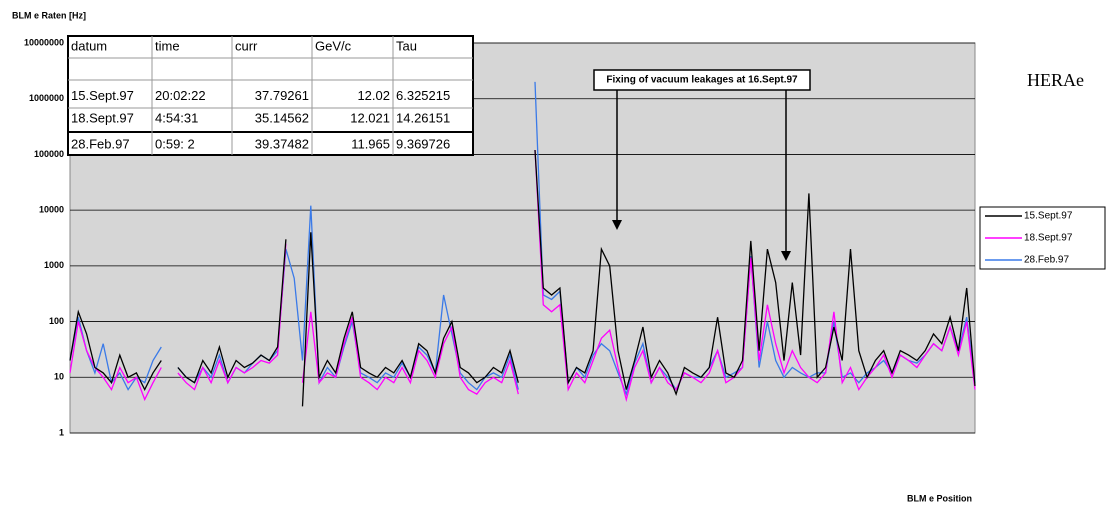  I want to click on table-cell: 35.14562, so click(282, 117).